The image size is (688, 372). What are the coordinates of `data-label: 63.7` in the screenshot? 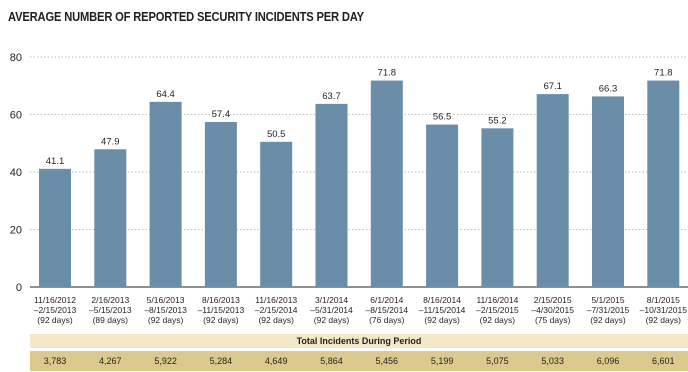 It's located at (331, 96).